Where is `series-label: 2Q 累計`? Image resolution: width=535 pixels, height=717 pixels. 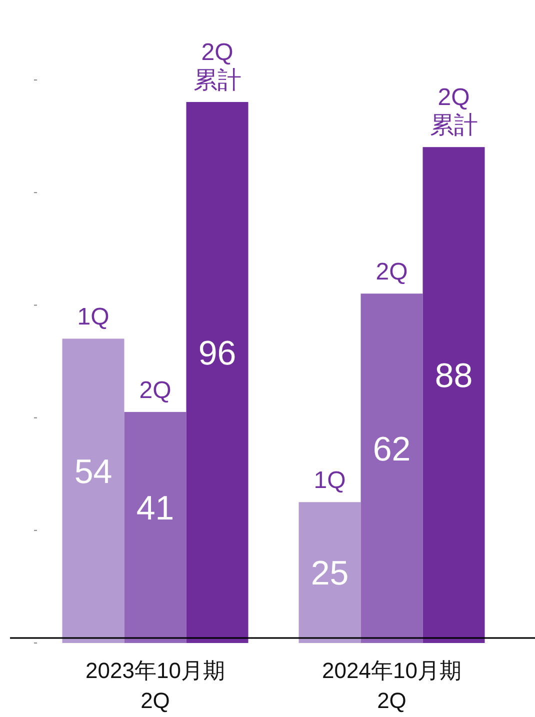 series-label: 2Q 累計 is located at coordinates (217, 66).